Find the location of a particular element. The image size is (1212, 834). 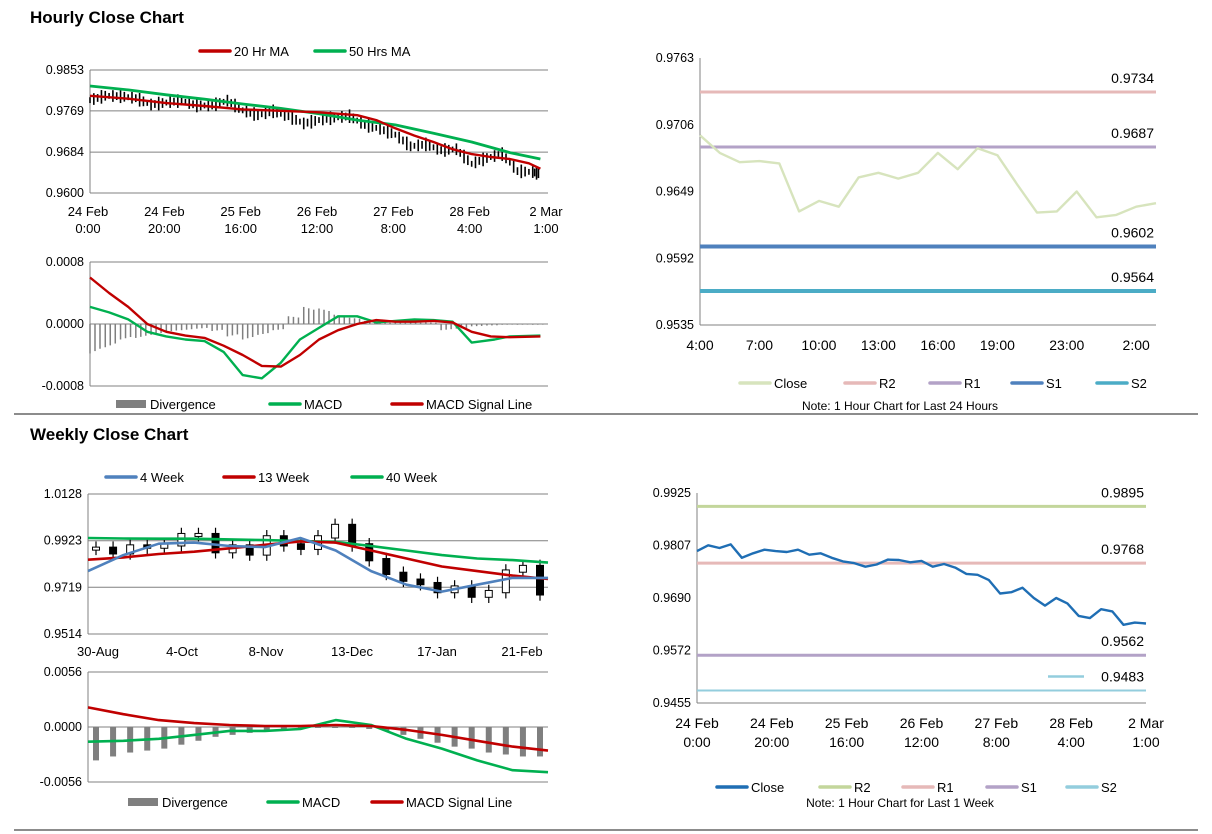

weekly-1w-legend-label: S2 is located at coordinates (1109, 787).